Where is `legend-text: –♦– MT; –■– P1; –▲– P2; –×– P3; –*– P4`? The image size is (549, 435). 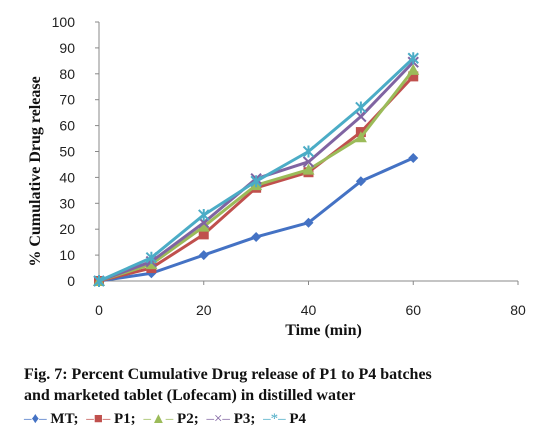 legend-text: –♦– MT; –■– P1; –▲– P2; –×– P3; –*– P4 is located at coordinates (281, 419).